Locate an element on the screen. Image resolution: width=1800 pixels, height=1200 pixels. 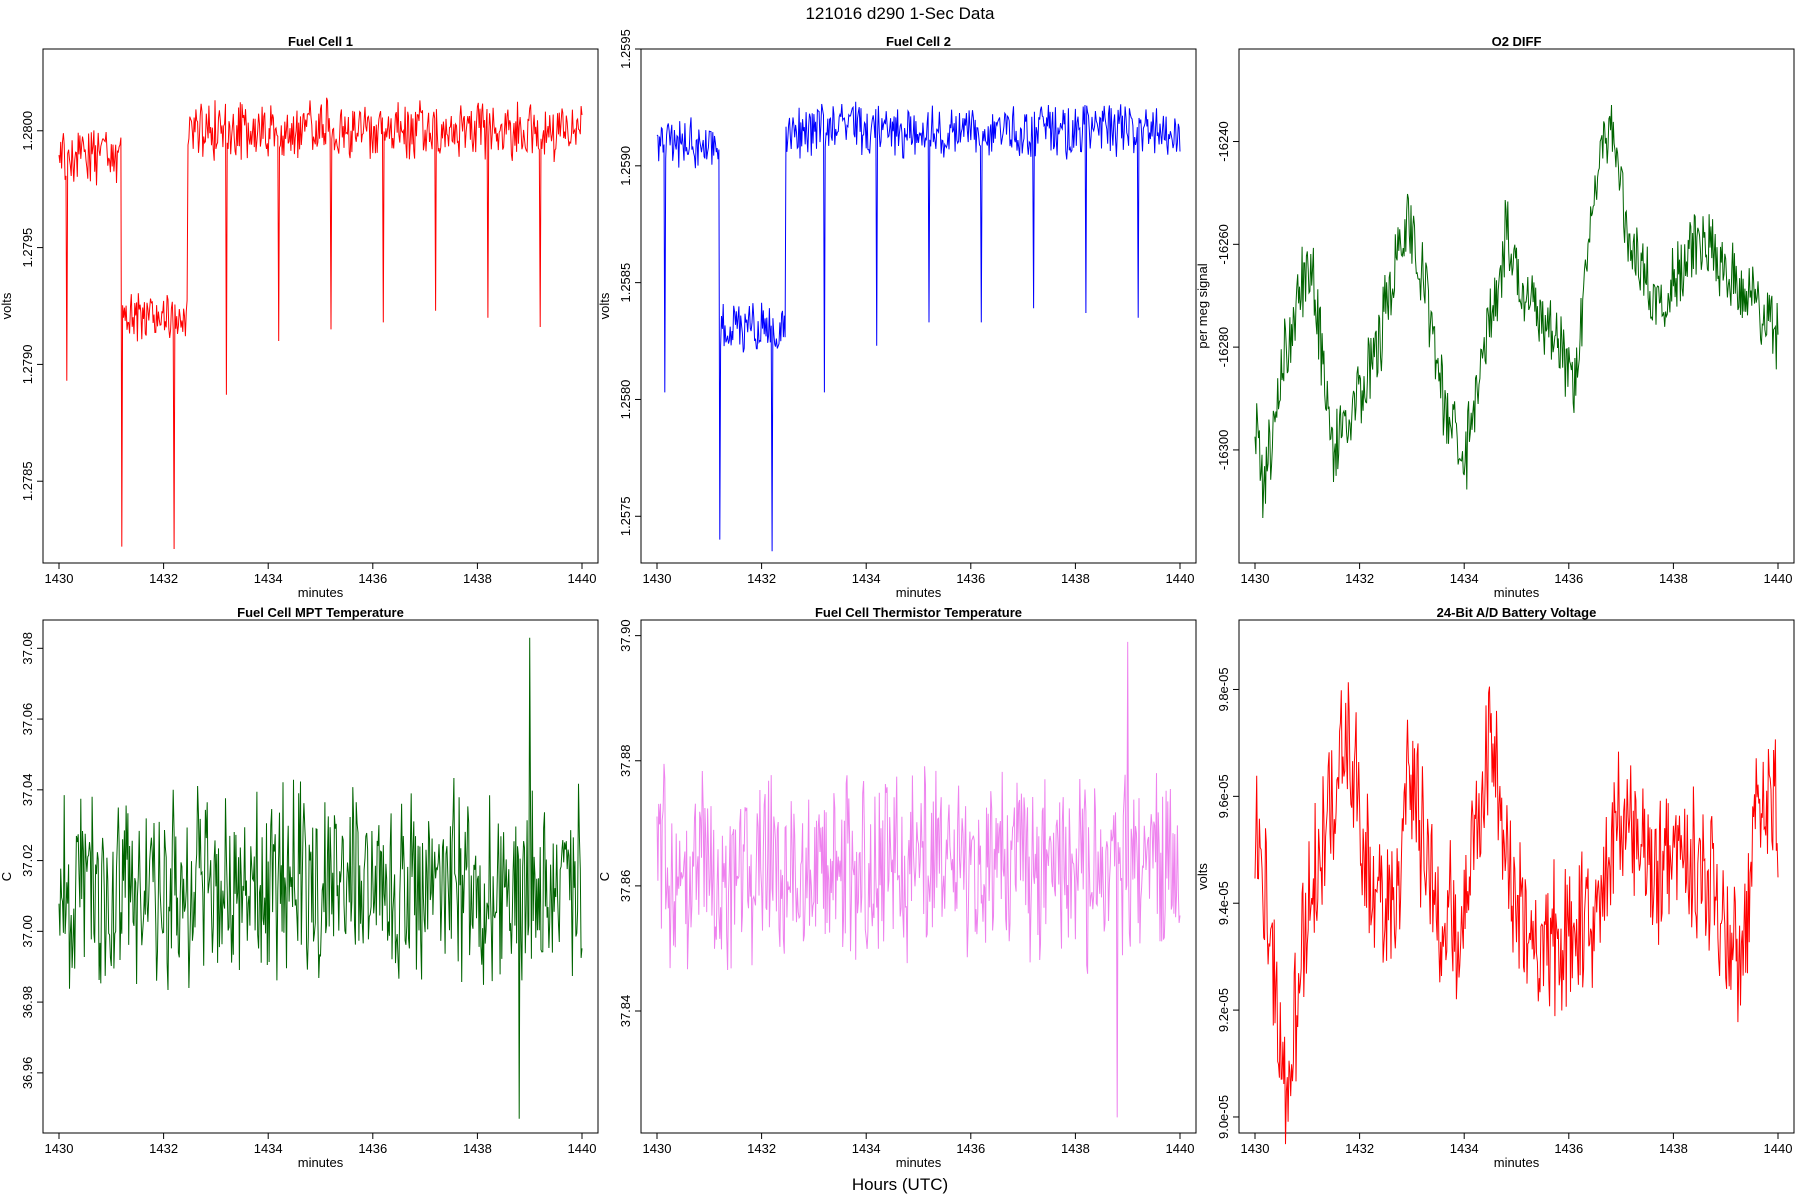
y-tick-label: -16260 is located at coordinates (1223, 244).